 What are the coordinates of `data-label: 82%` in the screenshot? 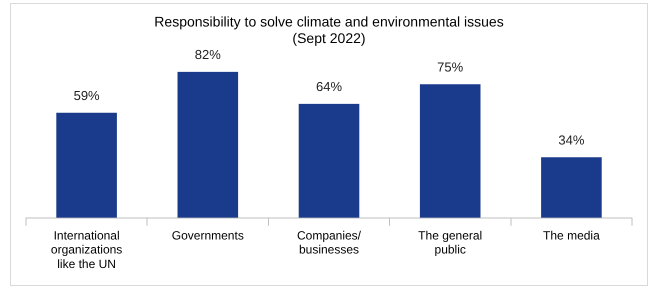 It's located at (208, 54).